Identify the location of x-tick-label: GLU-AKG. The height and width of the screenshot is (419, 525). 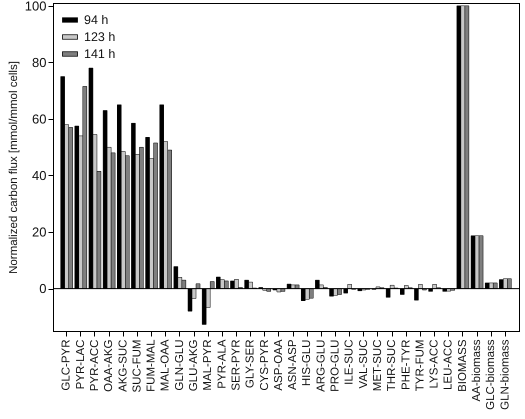
(194, 365).